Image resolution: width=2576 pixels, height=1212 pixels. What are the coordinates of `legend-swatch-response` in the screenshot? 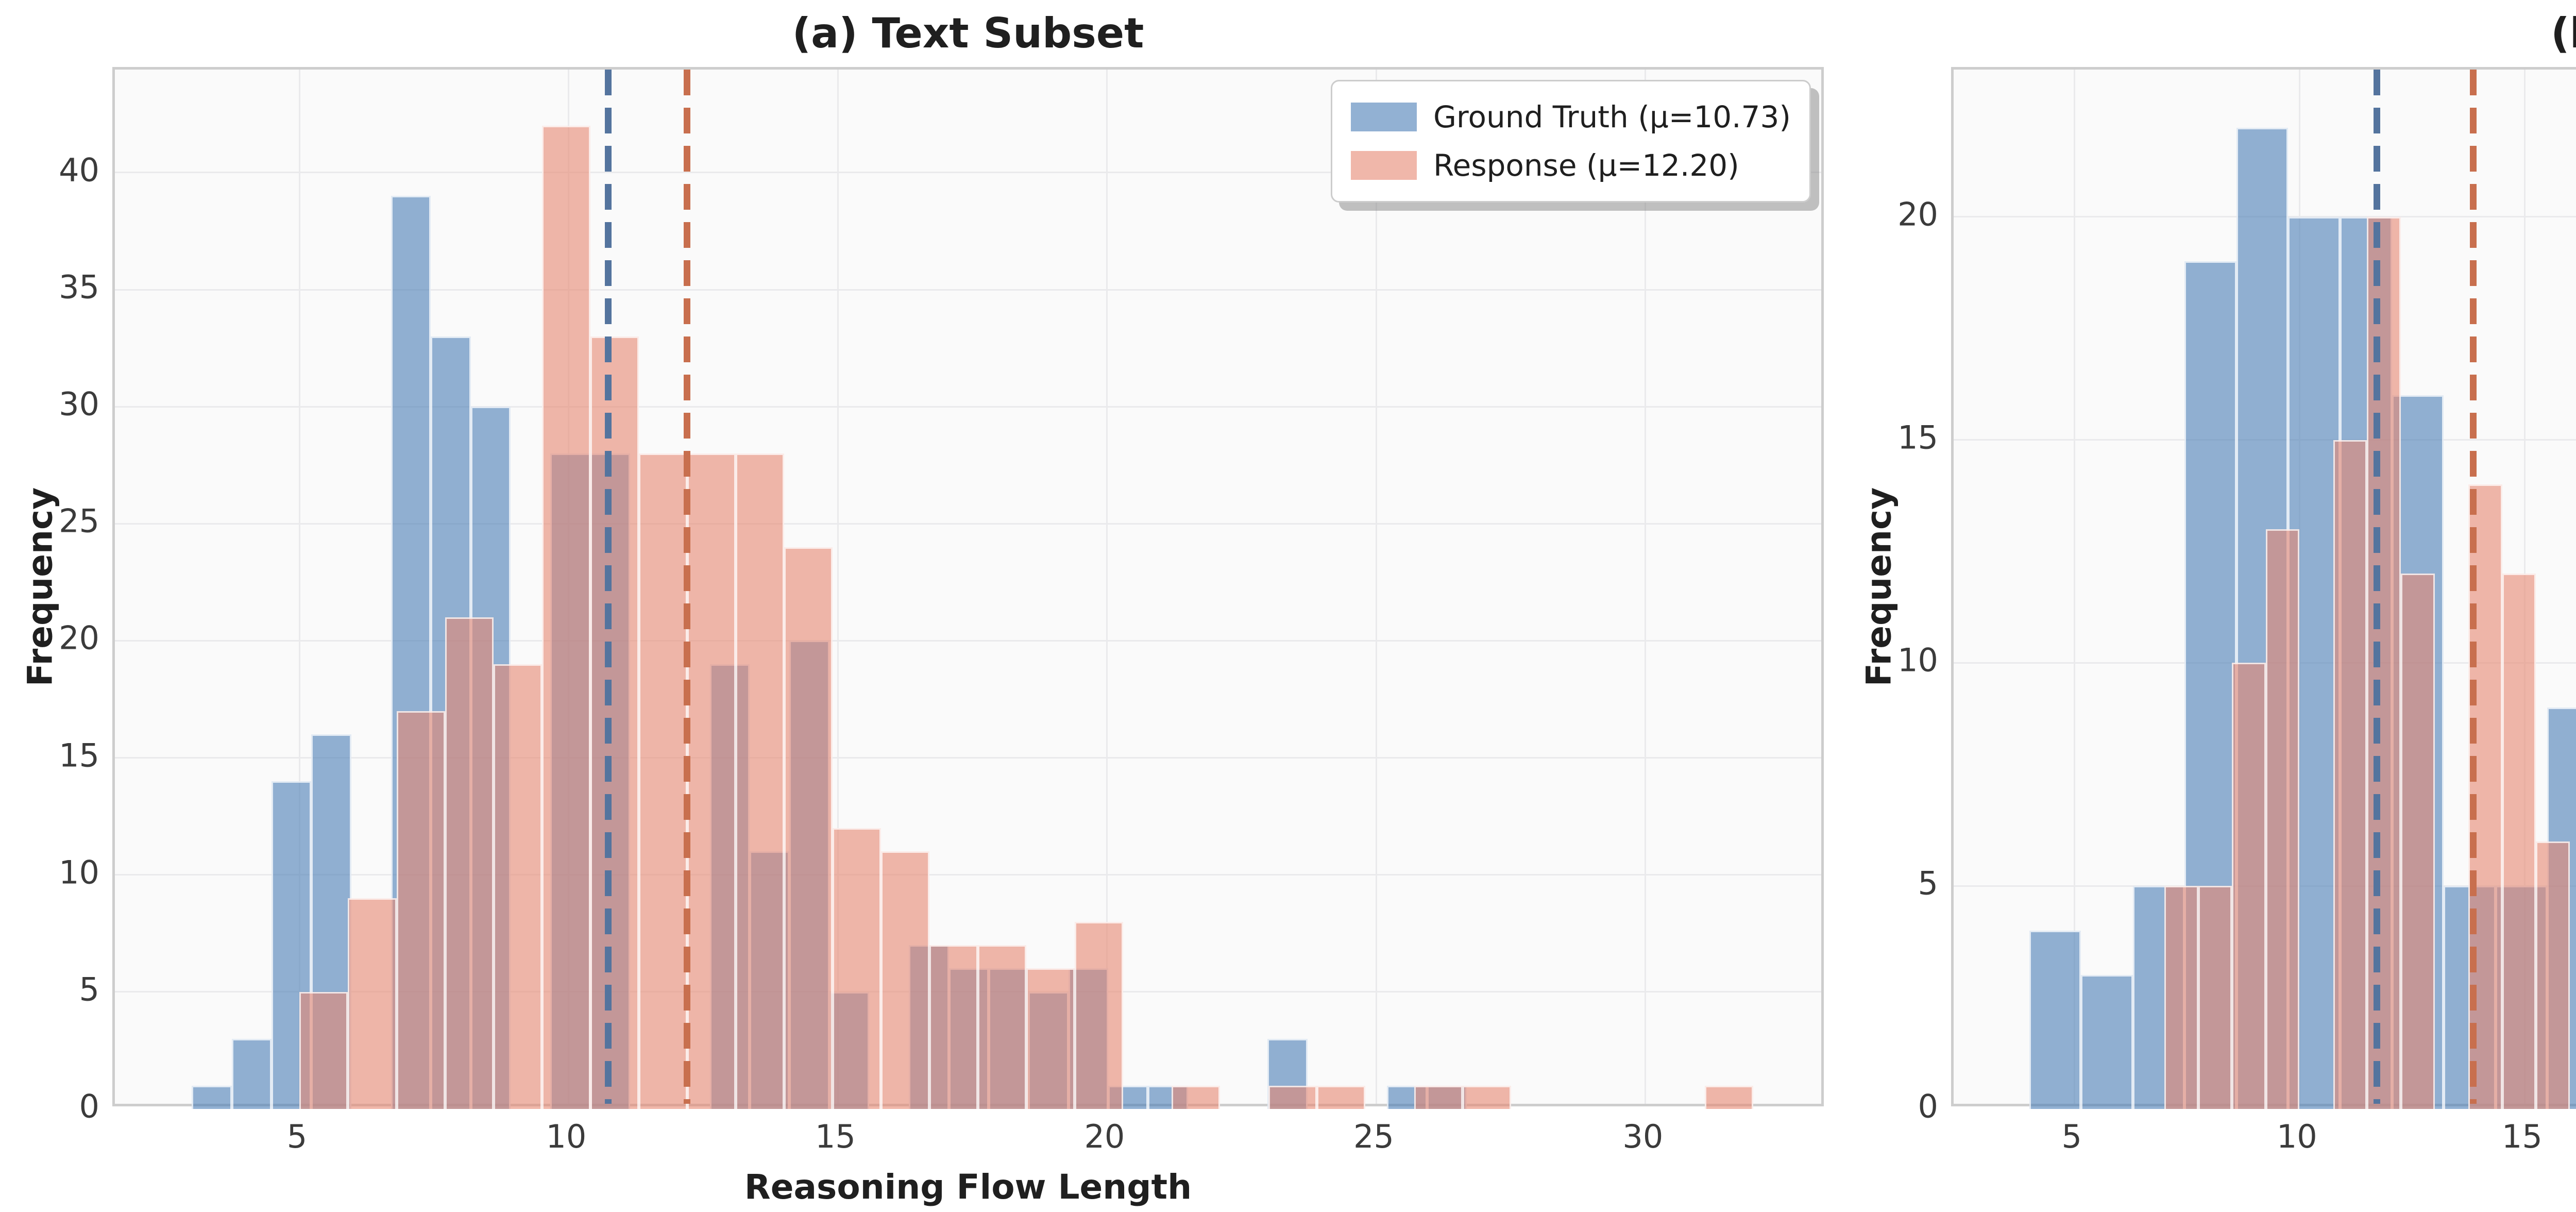 It's located at (1383, 165).